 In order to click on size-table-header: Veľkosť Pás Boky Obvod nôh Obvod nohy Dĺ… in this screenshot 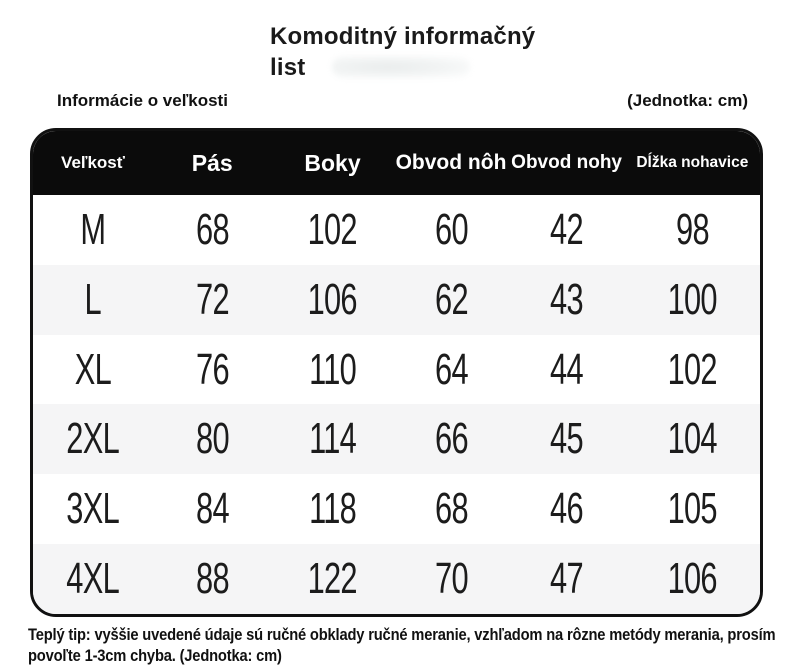, I will do `click(396, 163)`.